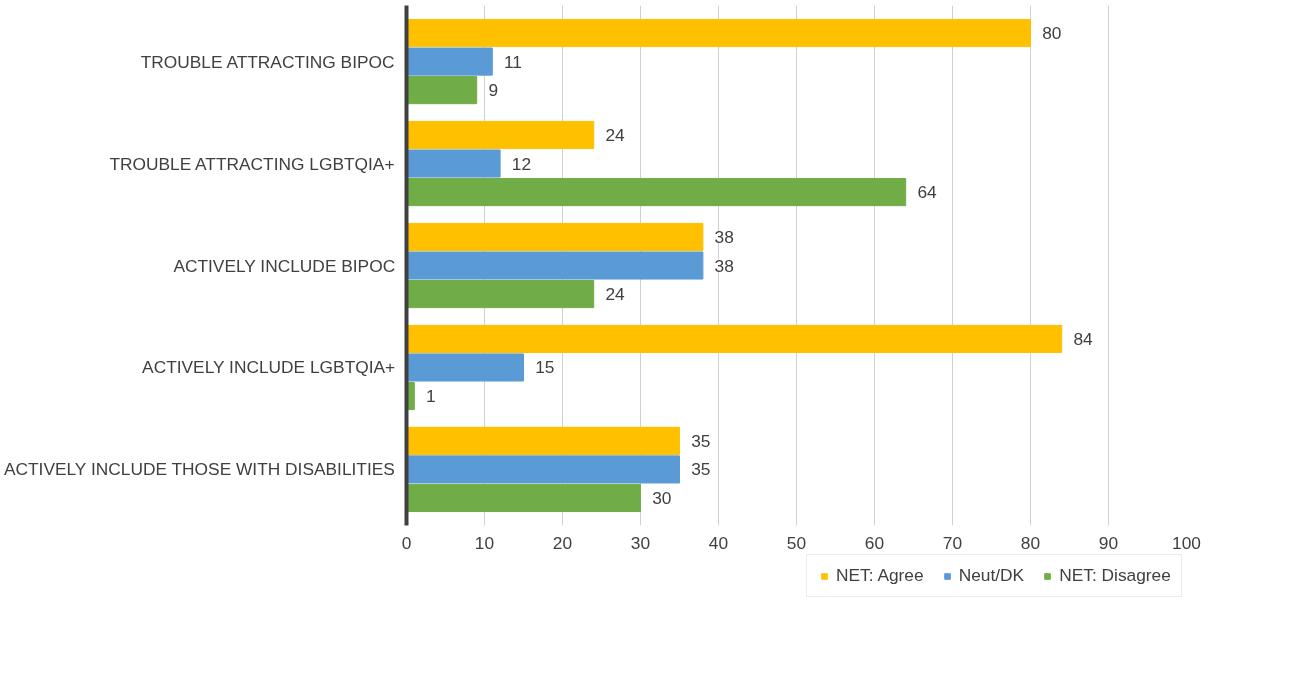  Describe the element at coordinates (880, 575) in the screenshot. I see `legend-label: NET: Agree` at that location.